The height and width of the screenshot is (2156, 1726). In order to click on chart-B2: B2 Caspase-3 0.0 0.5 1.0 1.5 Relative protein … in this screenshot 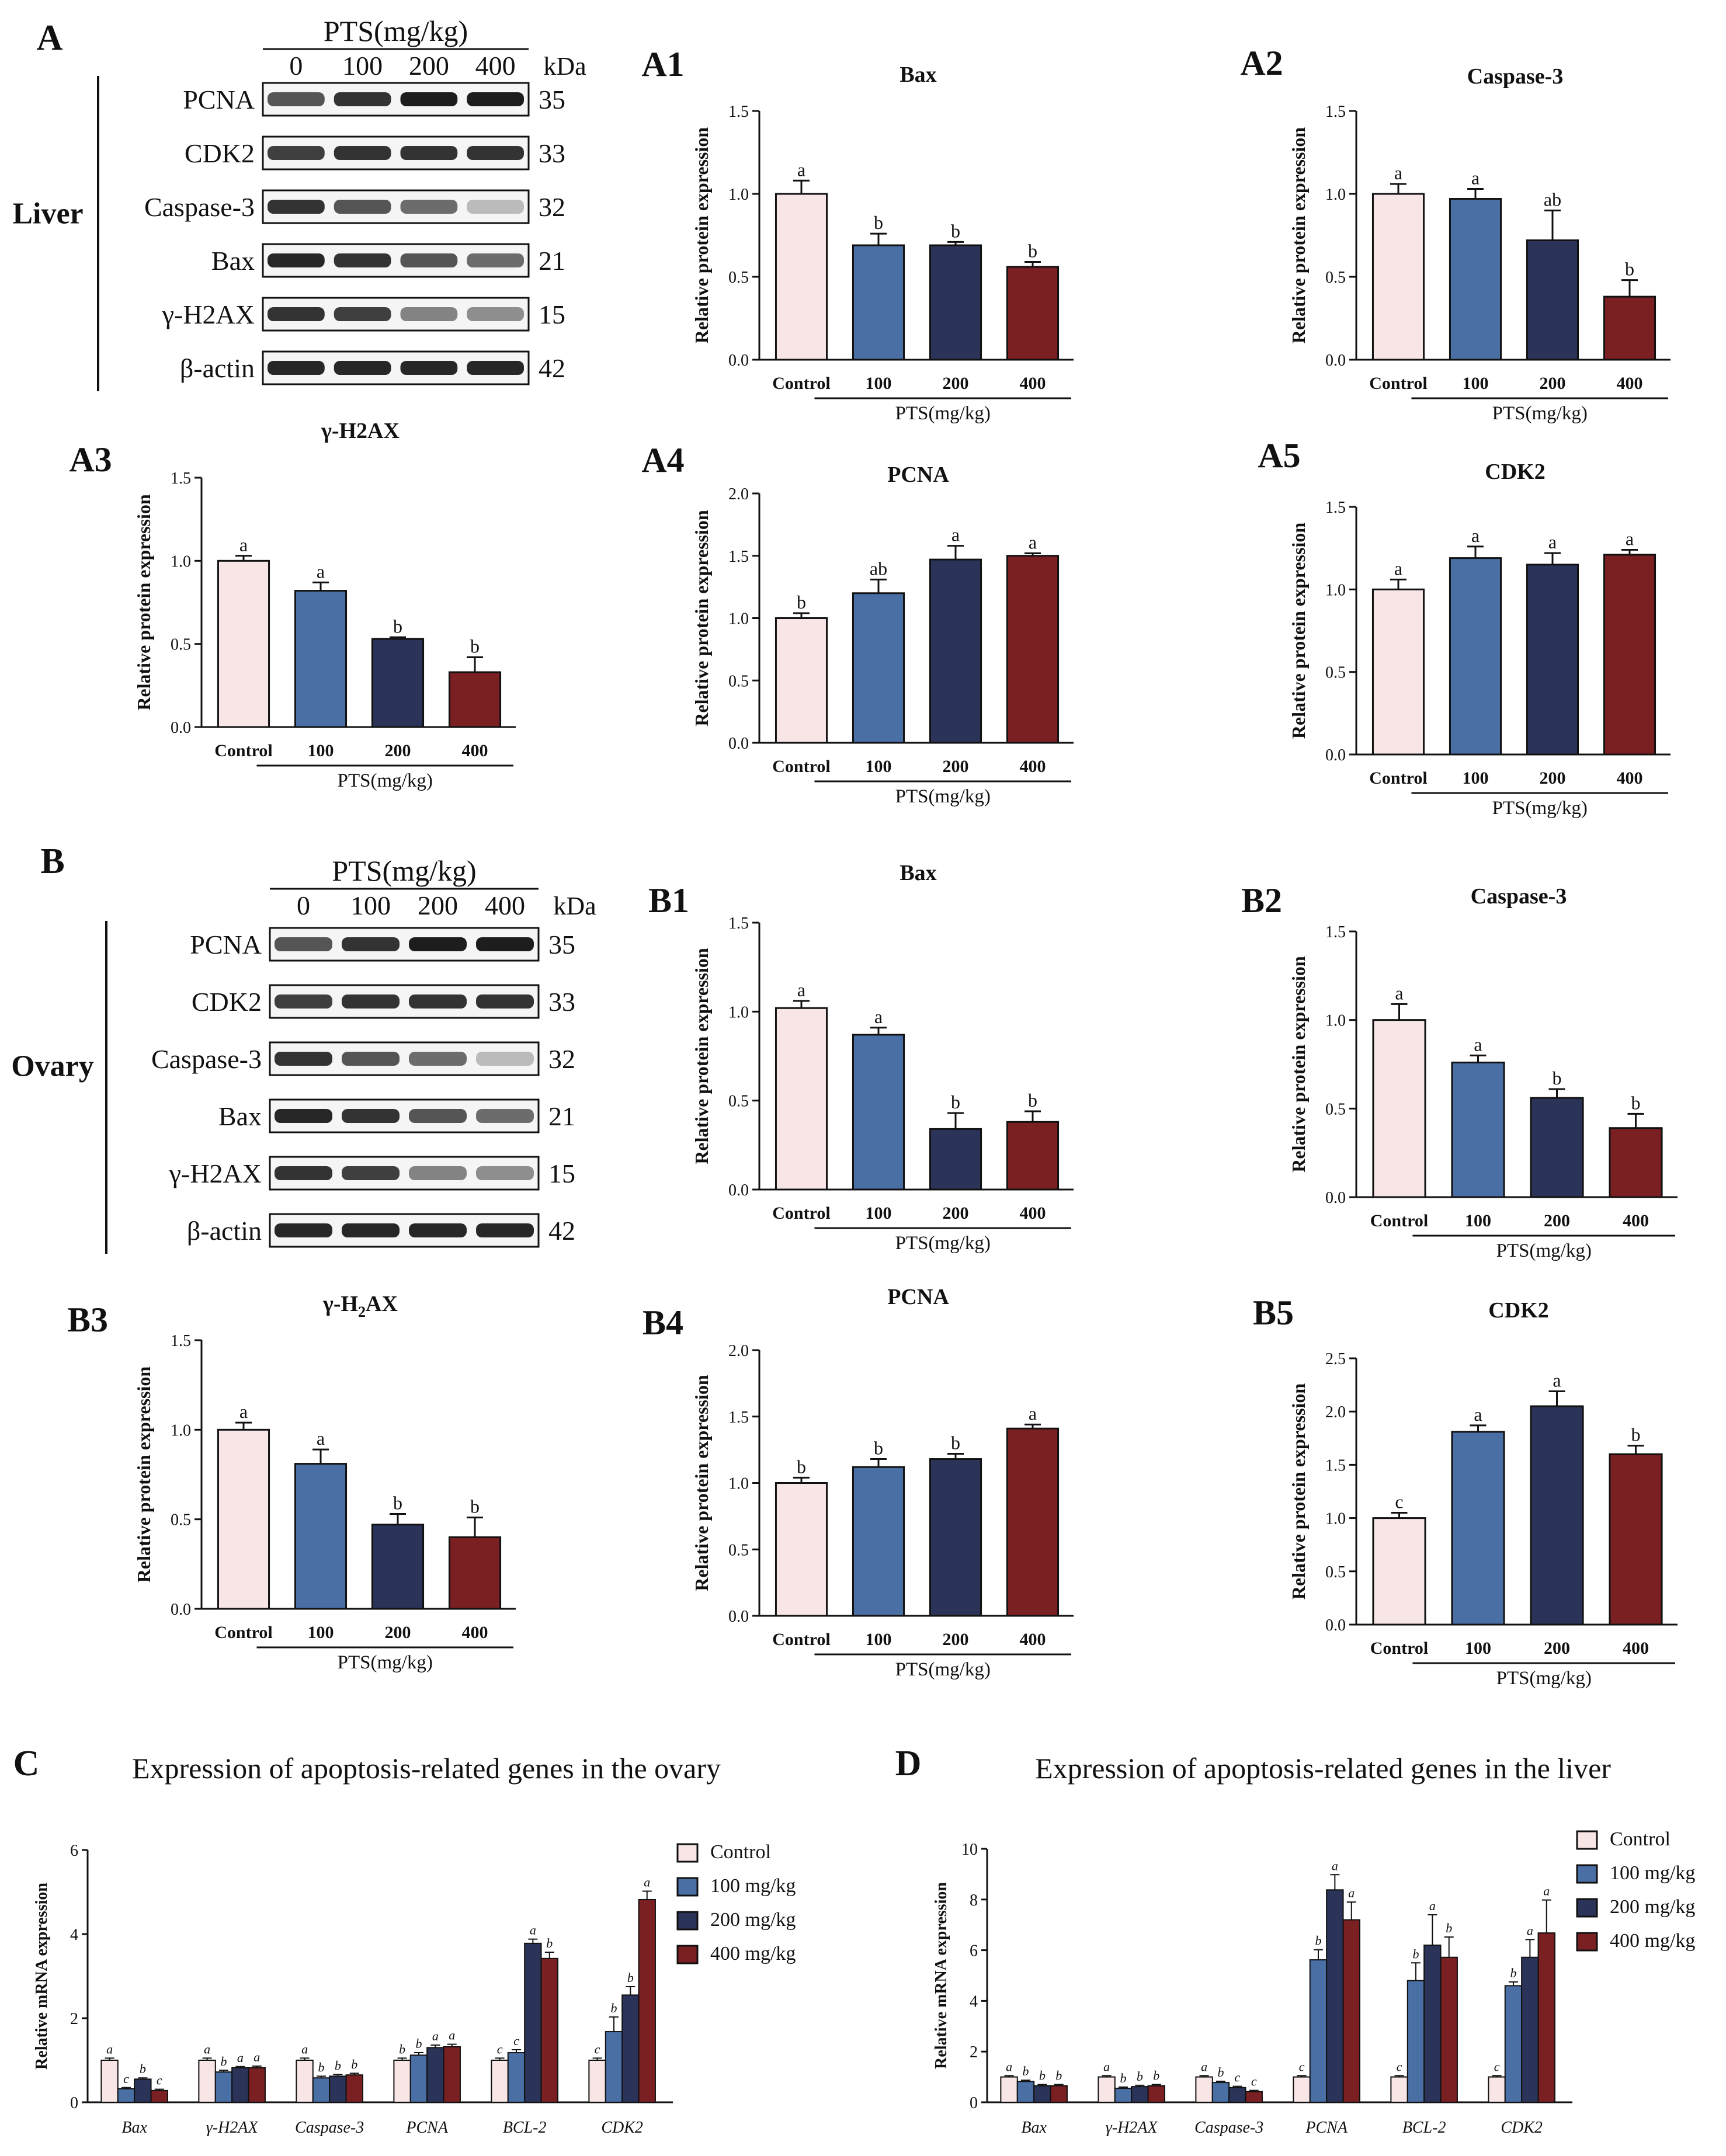, I will do `click(1460, 1071)`.